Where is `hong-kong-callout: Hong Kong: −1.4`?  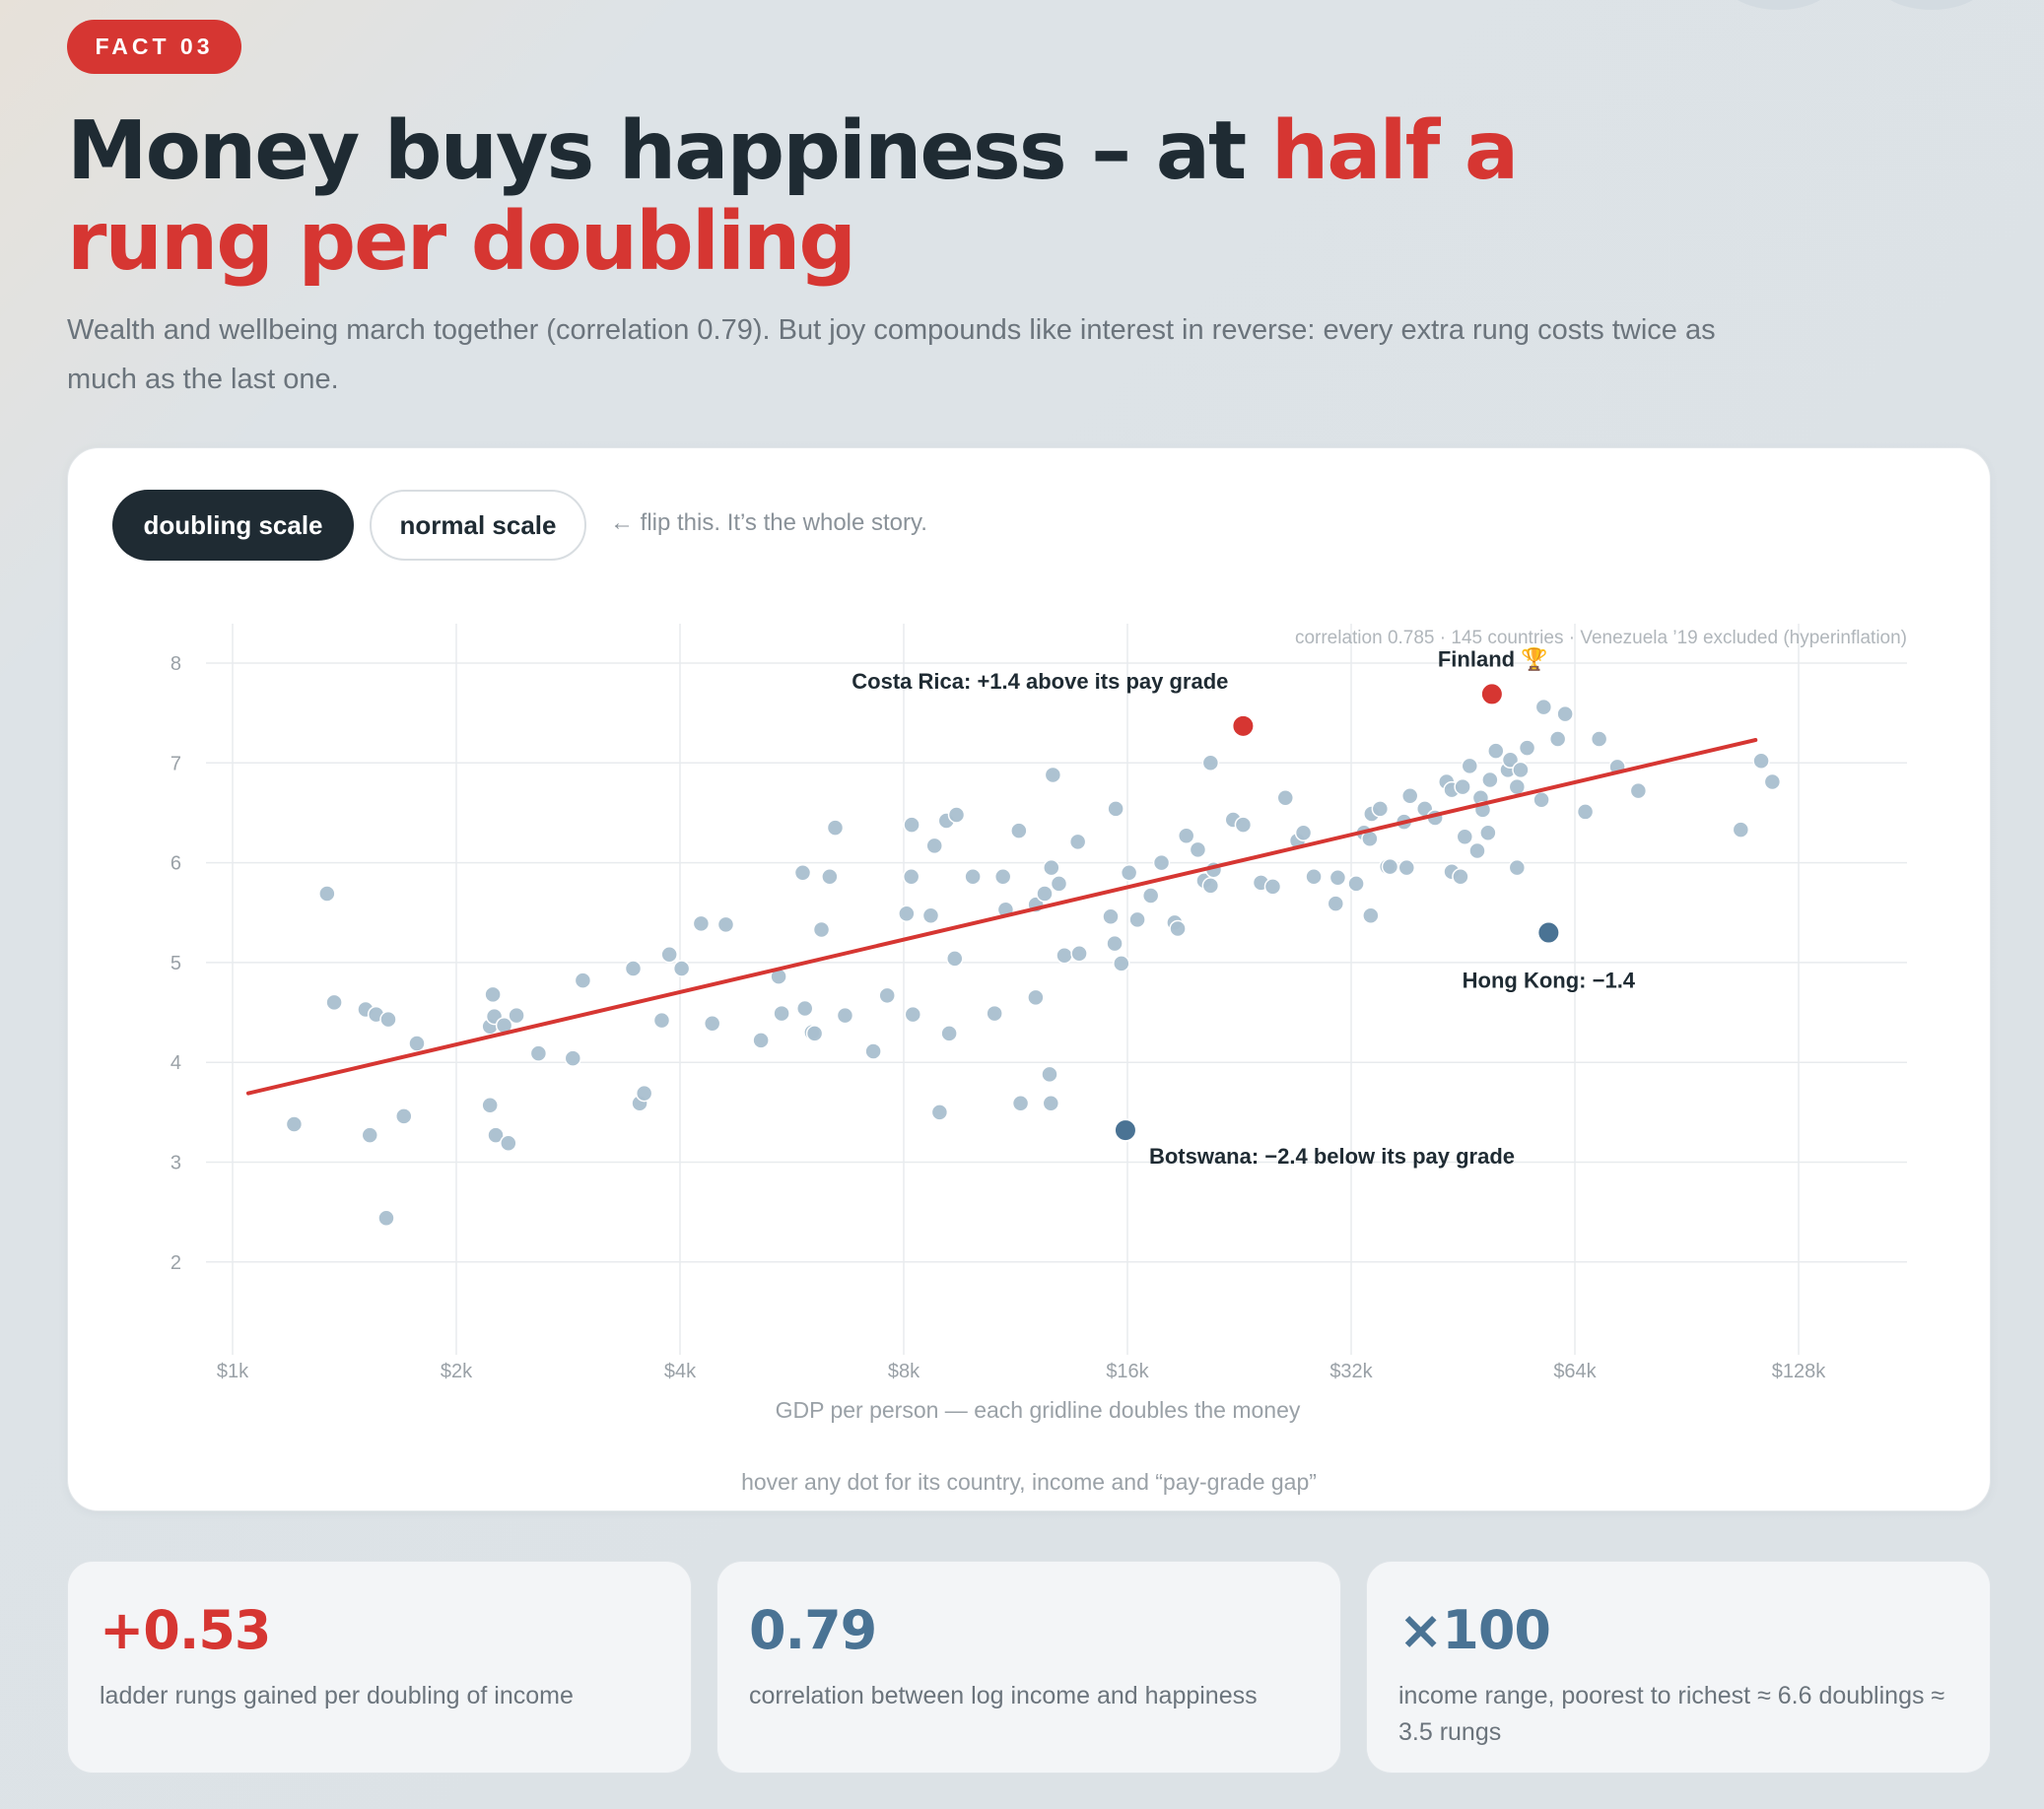 hong-kong-callout: Hong Kong: −1.4 is located at coordinates (1549, 981).